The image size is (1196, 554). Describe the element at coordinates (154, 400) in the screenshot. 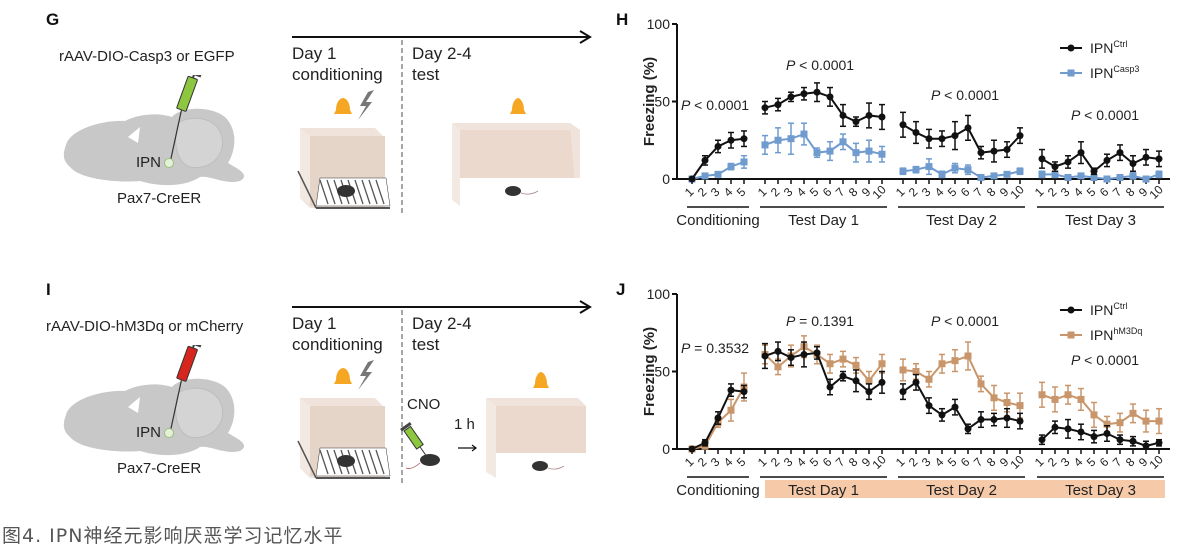

I see `brain-diagram-i: IPN` at that location.